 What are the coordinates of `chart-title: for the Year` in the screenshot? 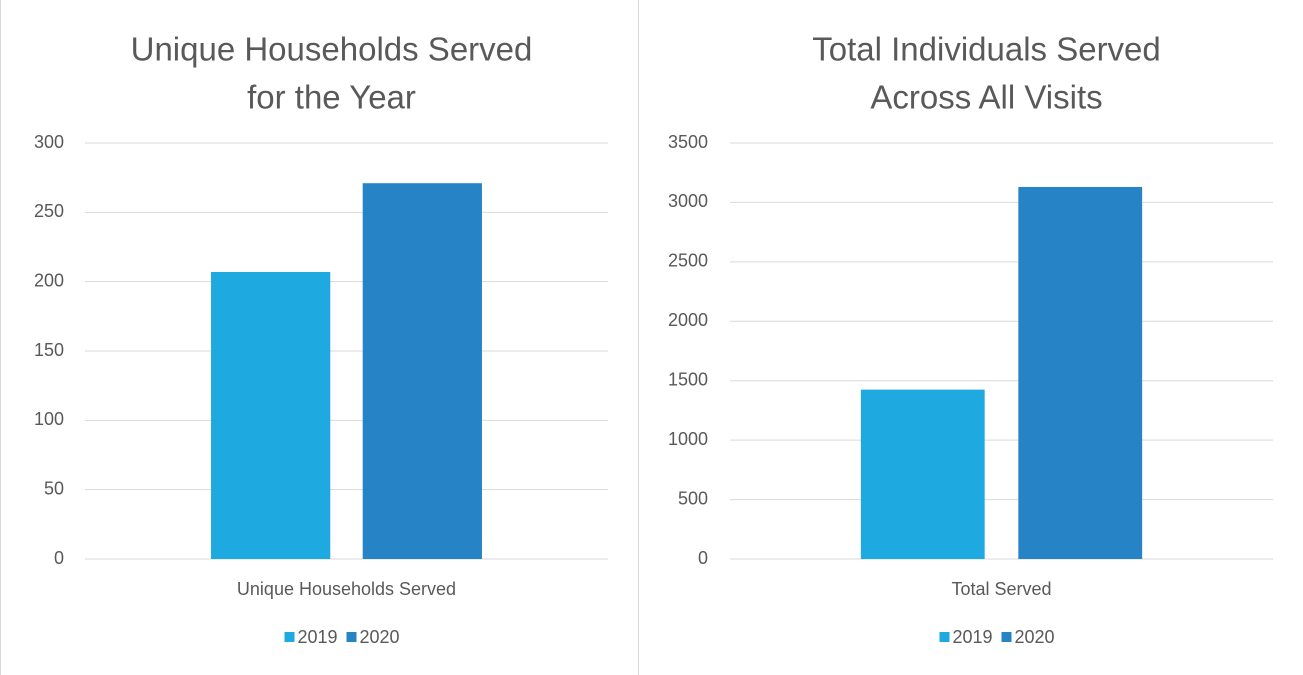 It's located at (331, 97).